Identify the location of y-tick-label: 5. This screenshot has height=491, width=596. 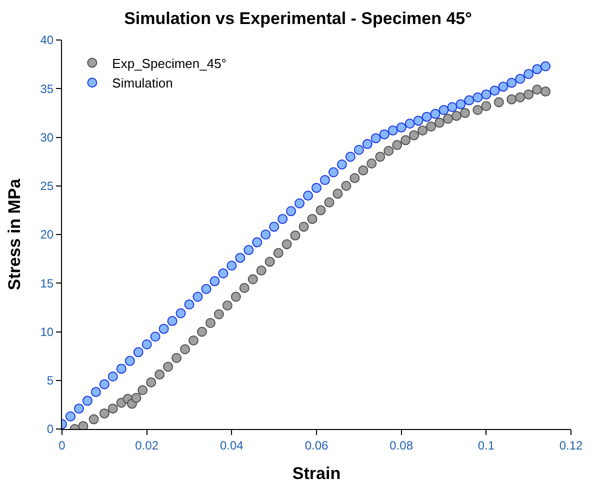
(50, 381).